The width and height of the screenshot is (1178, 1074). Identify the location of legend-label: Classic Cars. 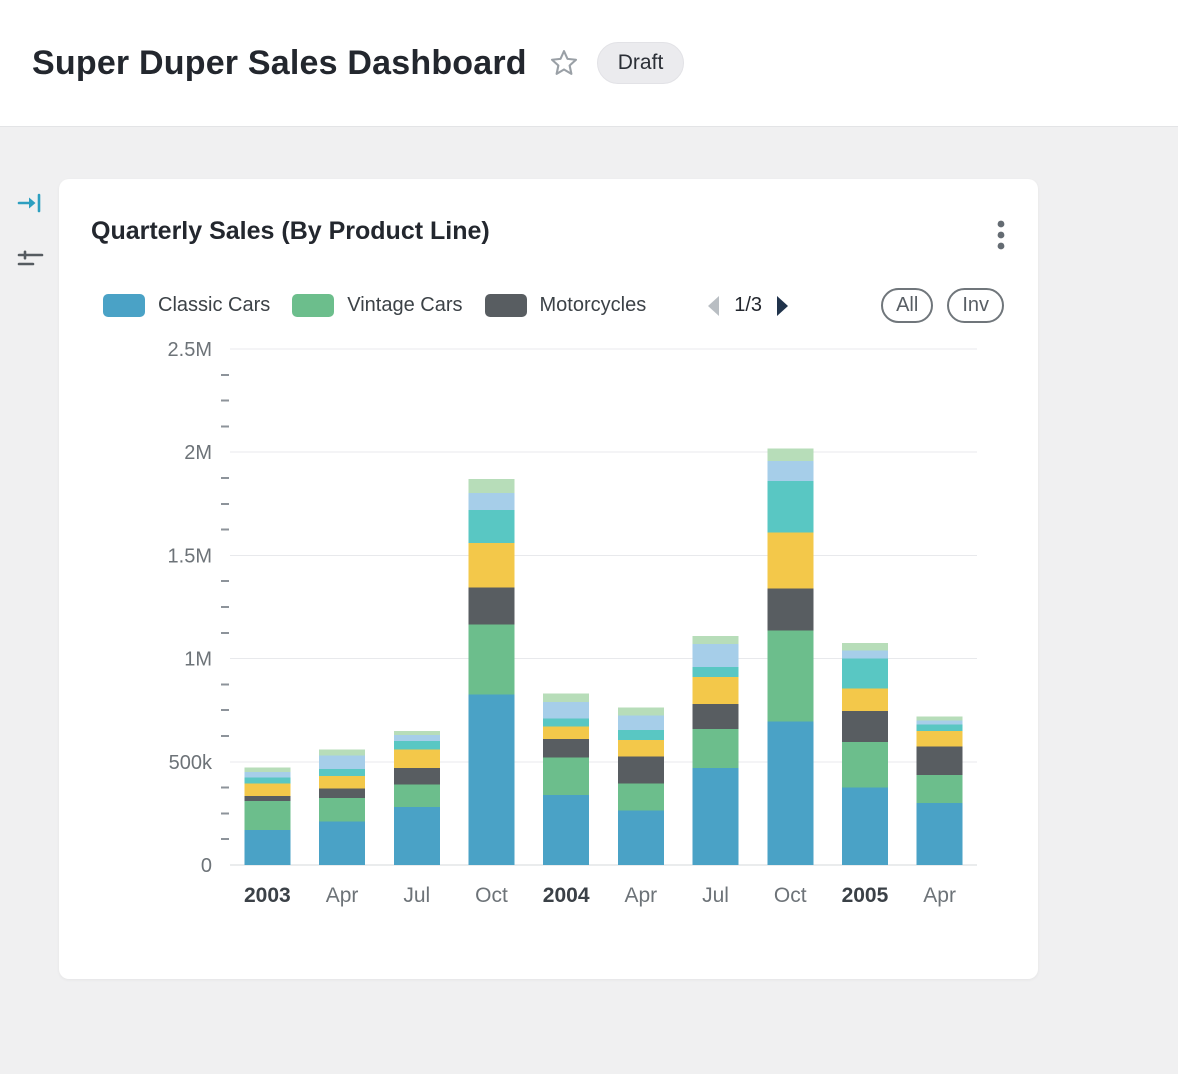
(214, 305).